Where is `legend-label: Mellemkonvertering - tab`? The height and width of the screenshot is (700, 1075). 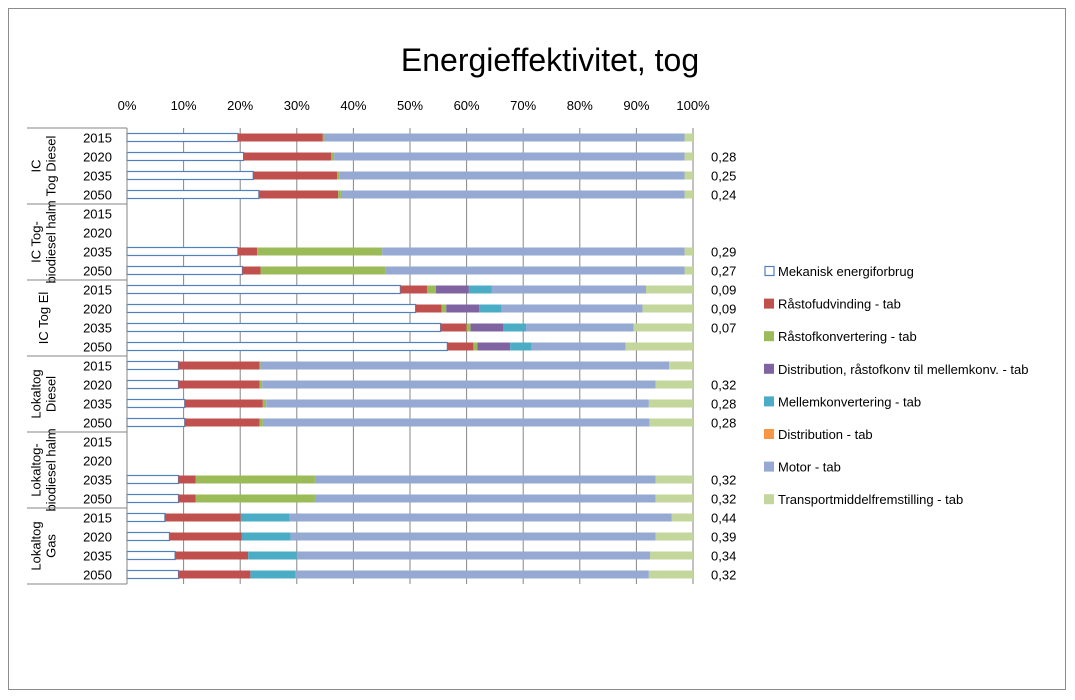 legend-label: Mellemkonvertering - tab is located at coordinates (849, 401).